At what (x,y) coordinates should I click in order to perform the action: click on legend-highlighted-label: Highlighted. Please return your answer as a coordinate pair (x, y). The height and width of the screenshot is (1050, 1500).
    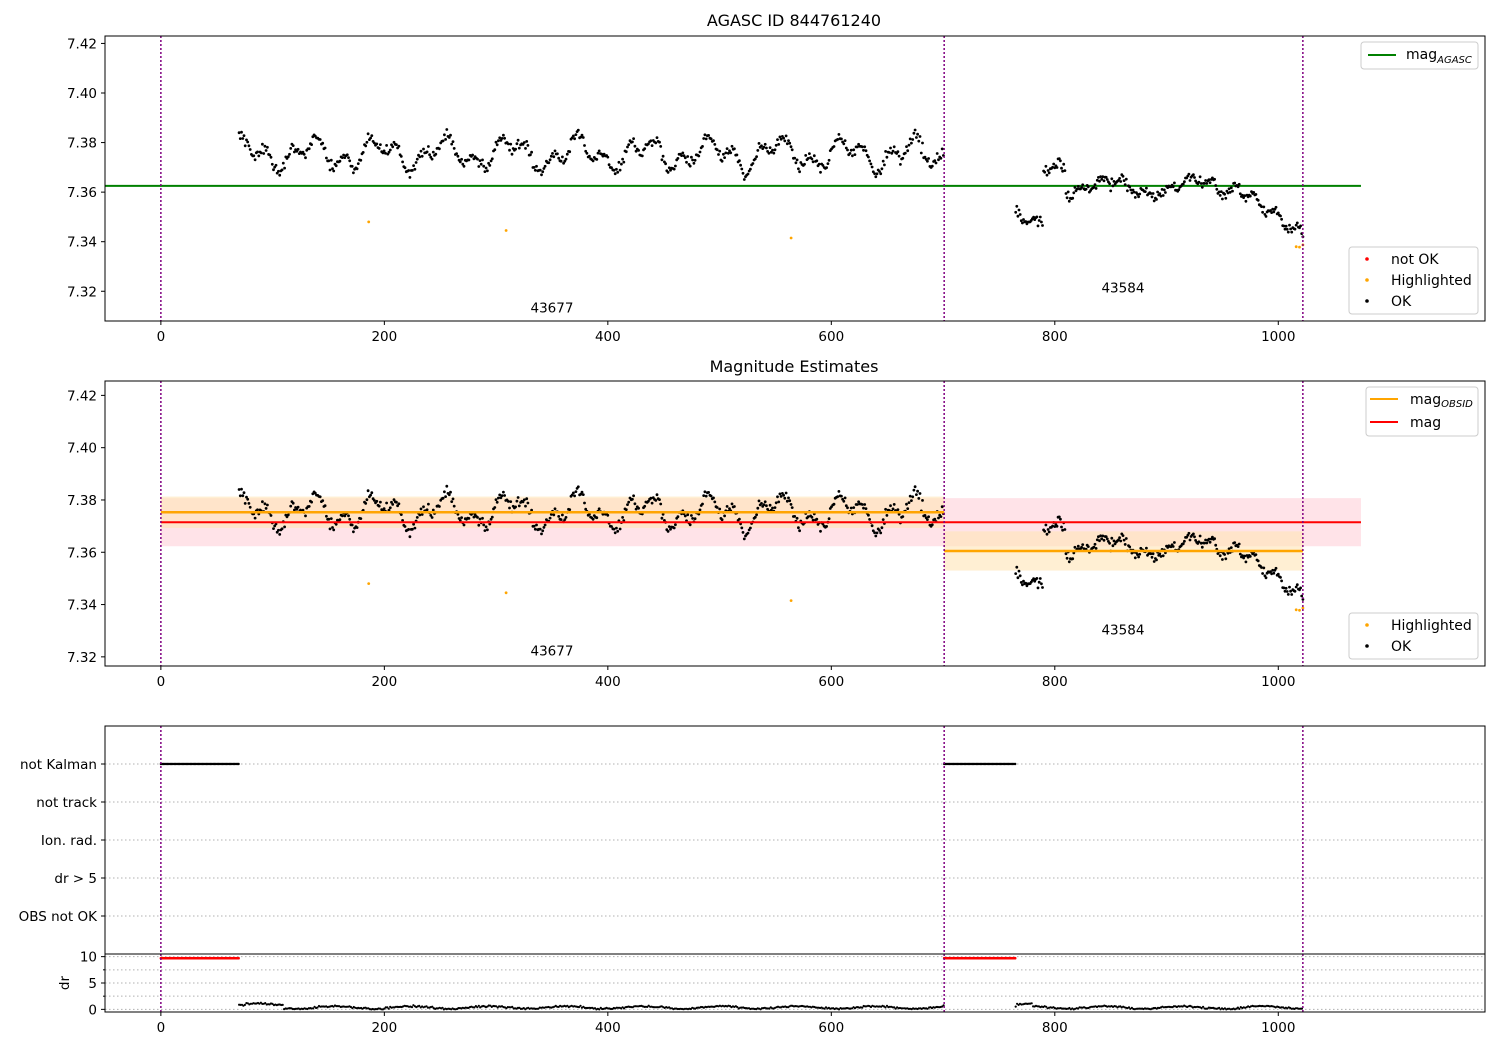
    Looking at the image, I should click on (1431, 626).